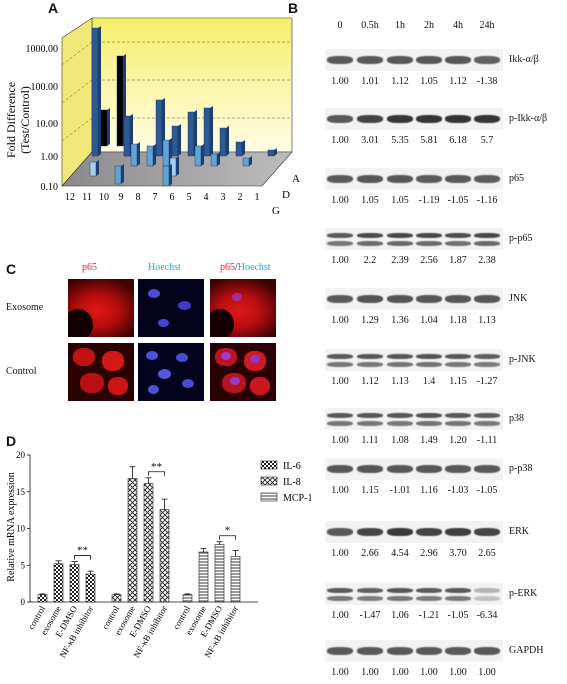  What do you see at coordinates (254, 267) in the screenshot?
I see `c-col-merge-hoechst: Hoechst` at bounding box center [254, 267].